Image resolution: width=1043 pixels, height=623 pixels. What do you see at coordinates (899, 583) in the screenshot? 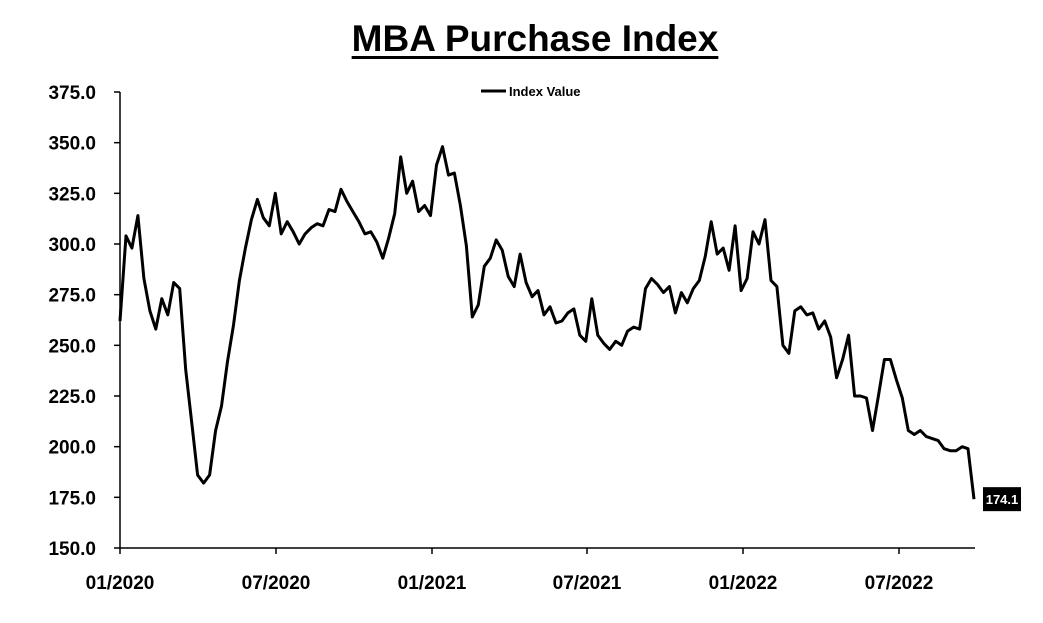
I see `x-tick-label: 07/2022` at bounding box center [899, 583].